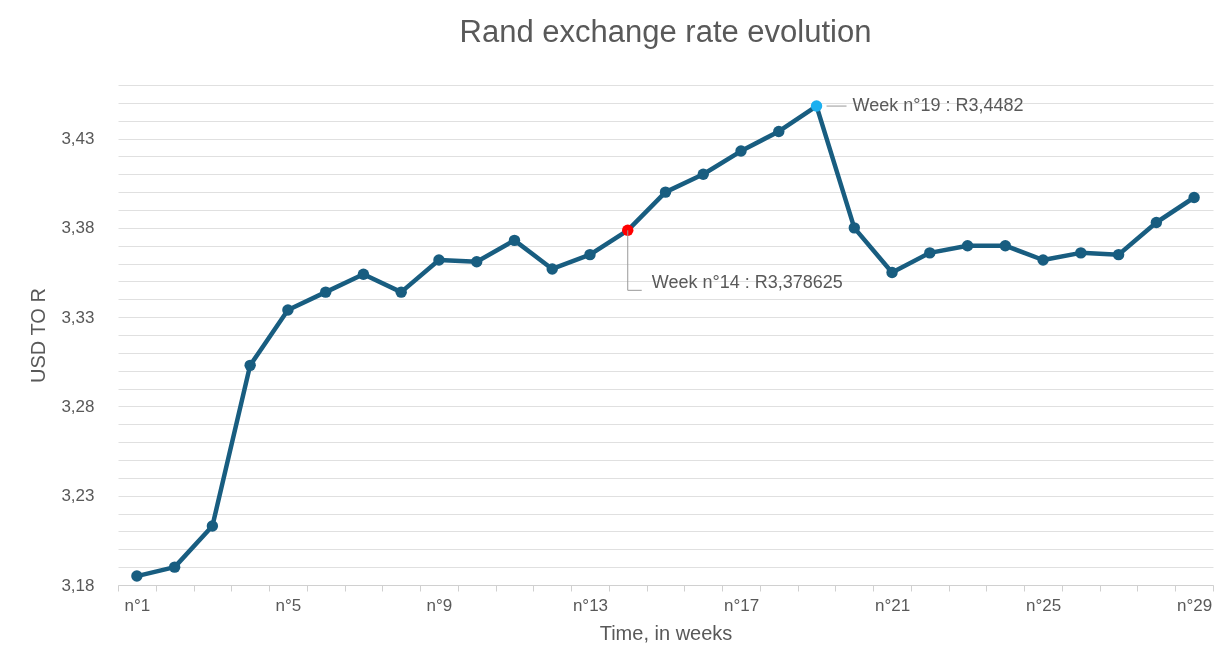 The image size is (1228, 670). Describe the element at coordinates (78, 228) in the screenshot. I see `y-tick-label: 3,38` at that location.